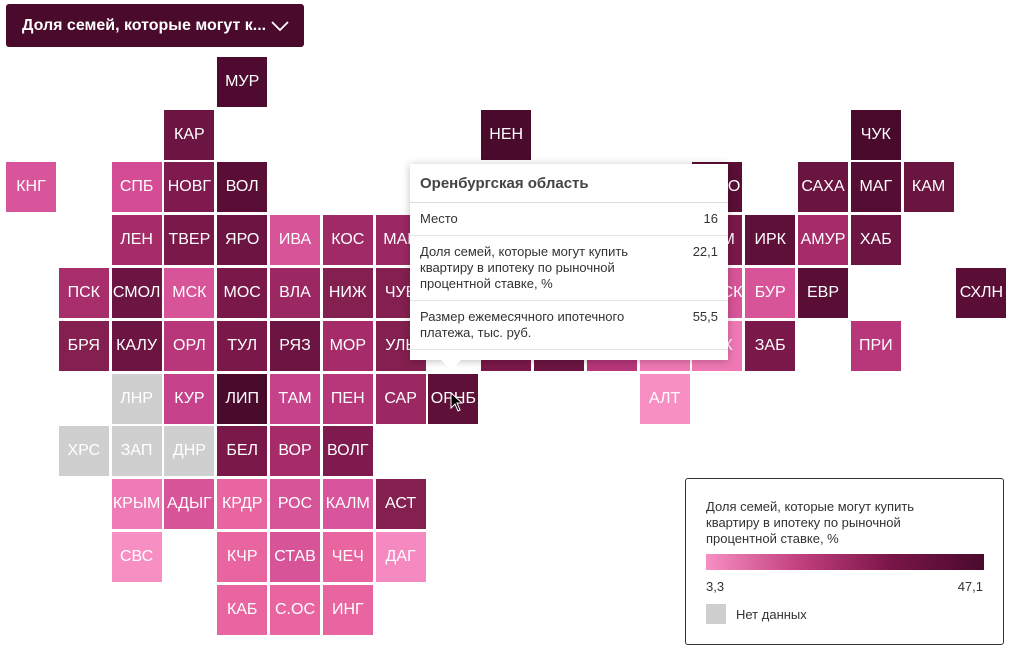 This screenshot has height=653, width=1026. I want to click on legend-max: 47,1, so click(970, 586).